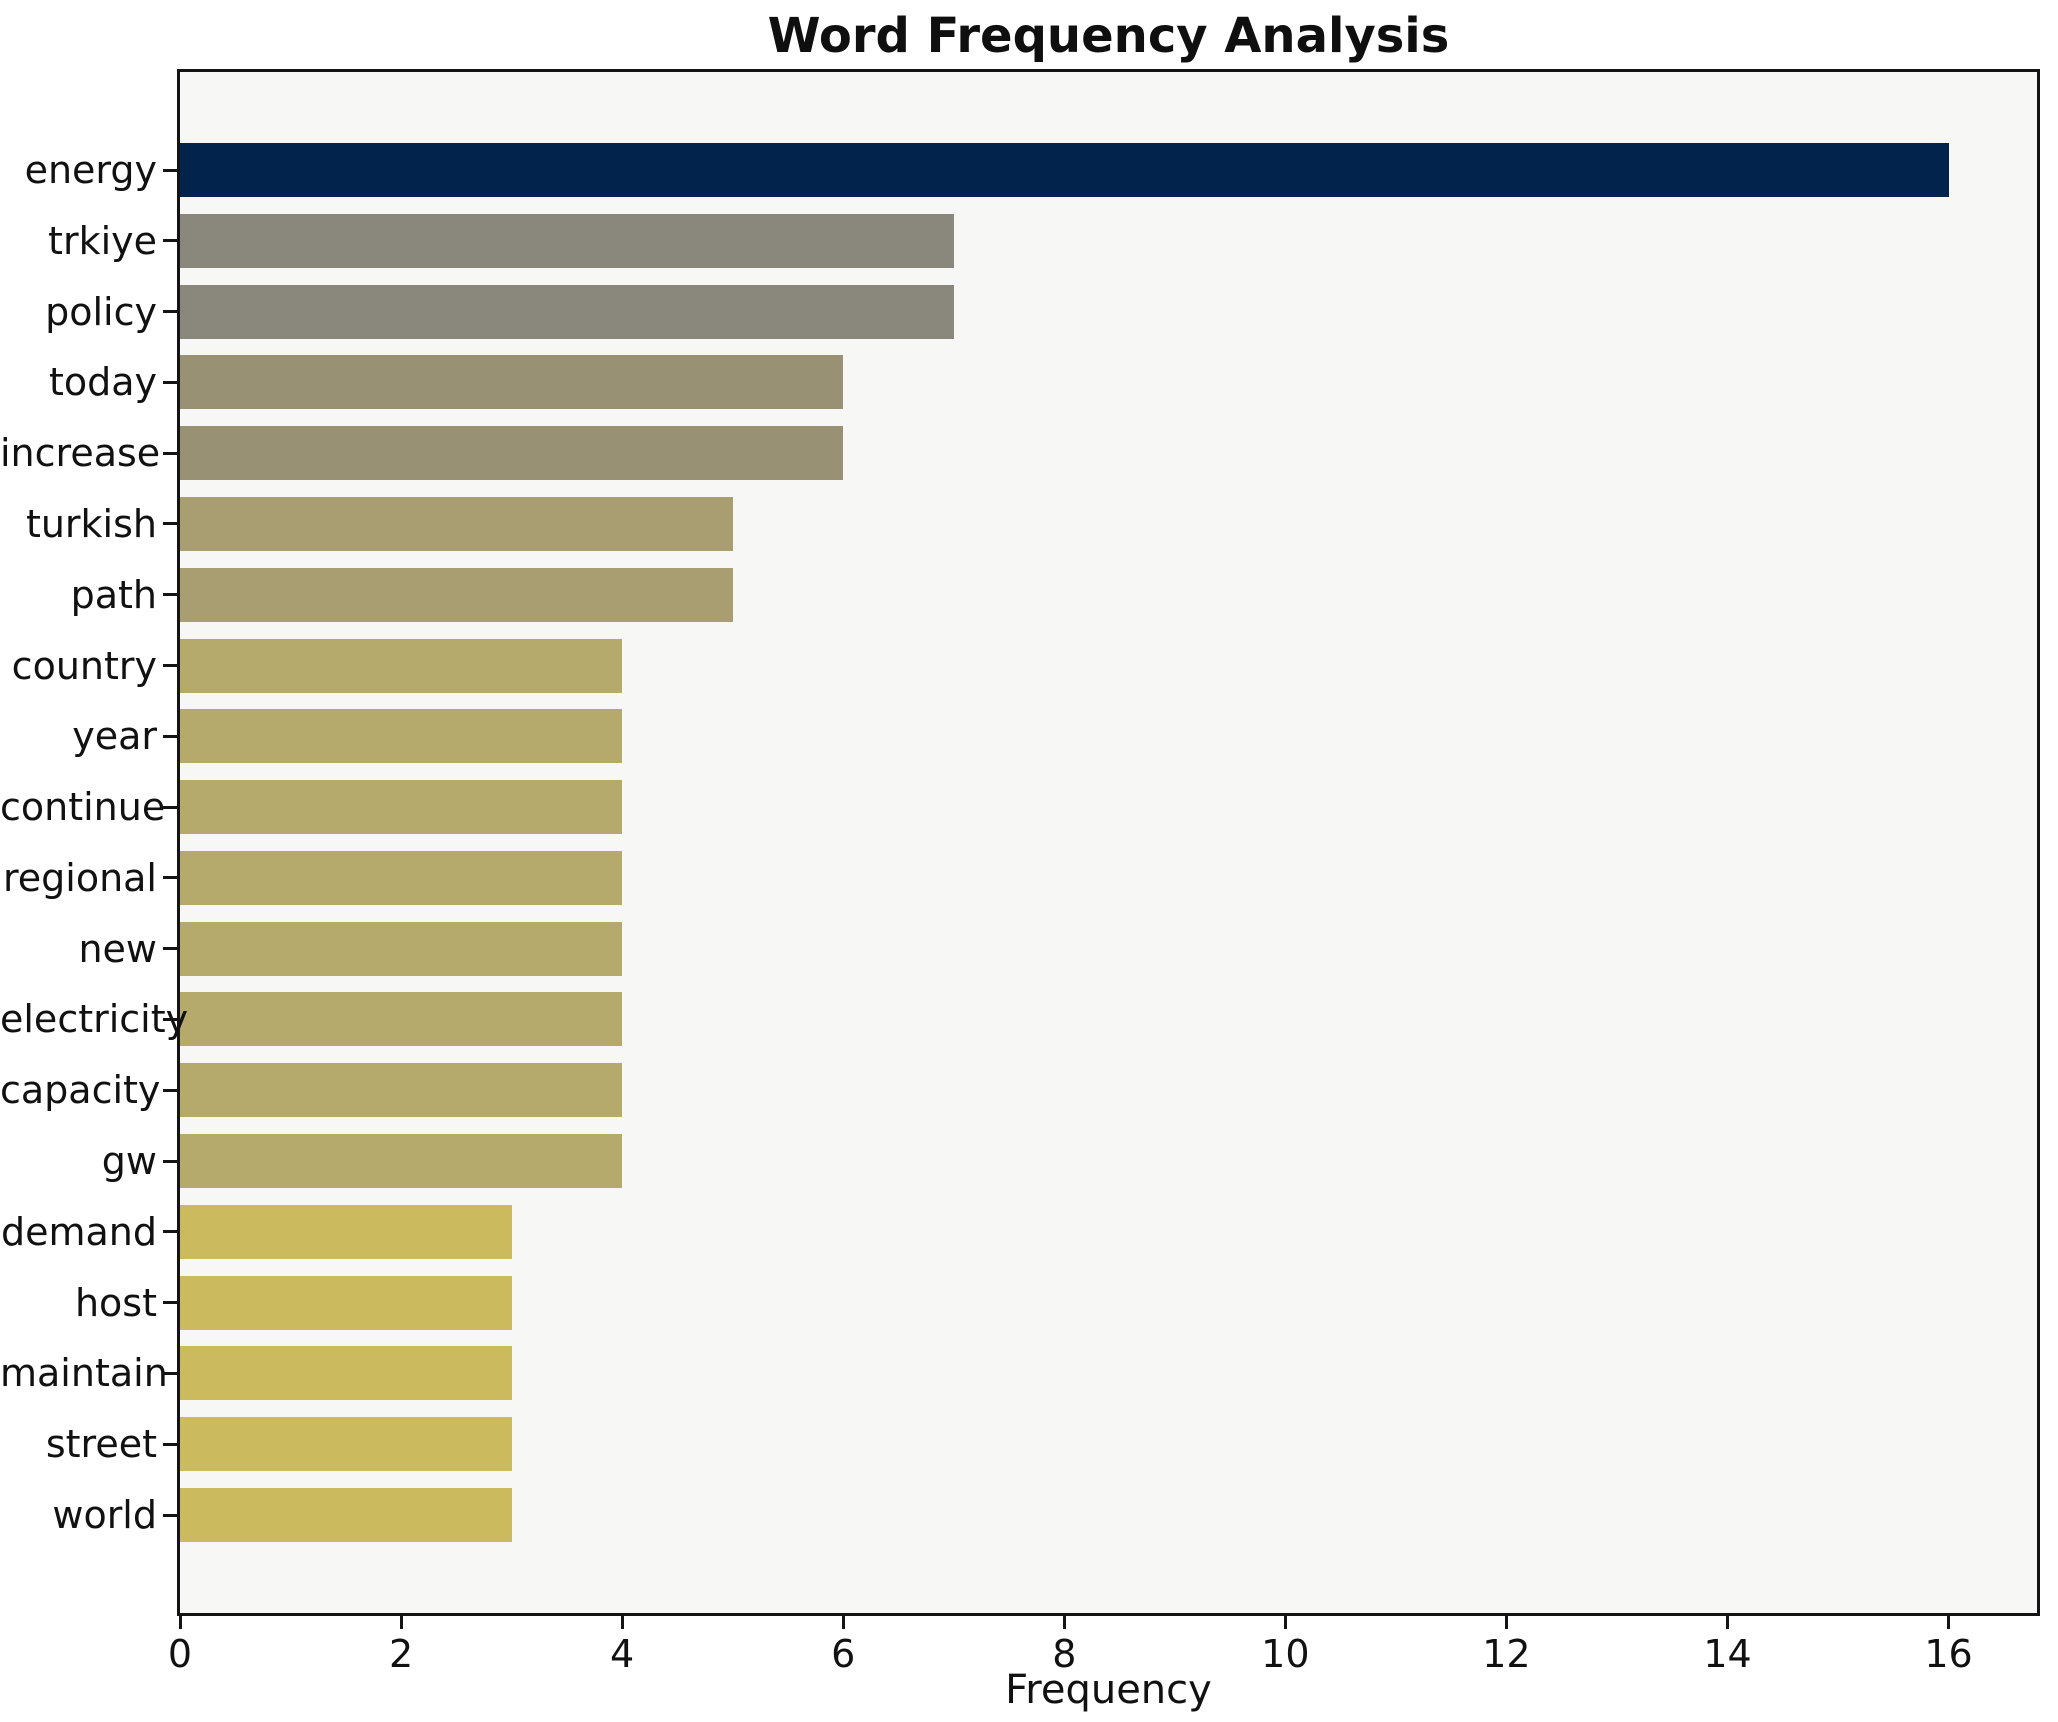 Image resolution: width=2058 pixels, height=1722 pixels. Describe the element at coordinates (346, 1373) in the screenshot. I see `bar-maintain` at that location.